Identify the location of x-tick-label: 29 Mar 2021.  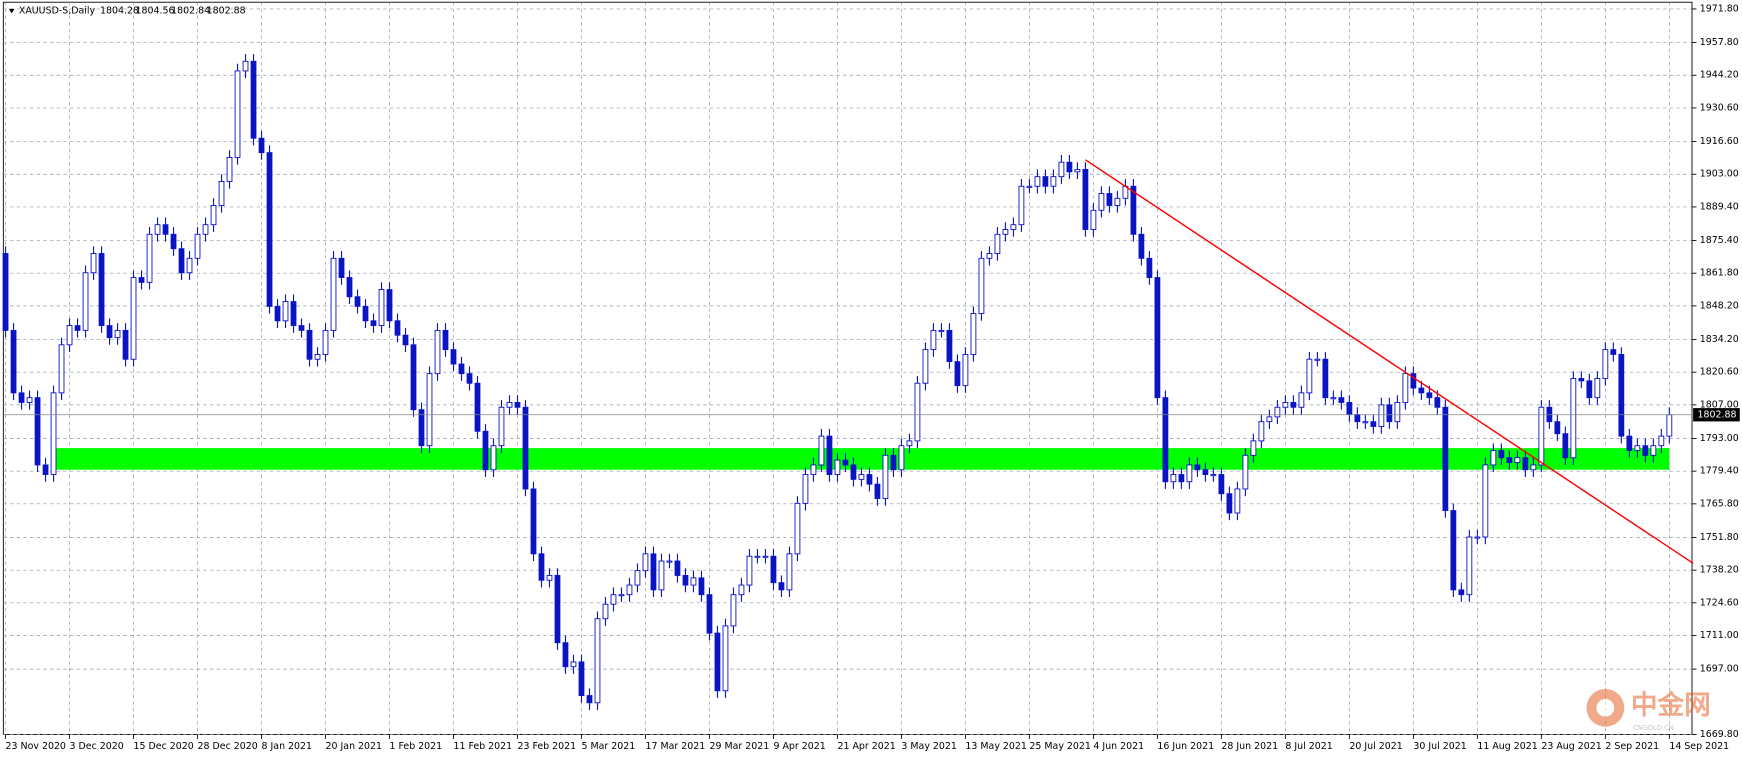
(739, 746).